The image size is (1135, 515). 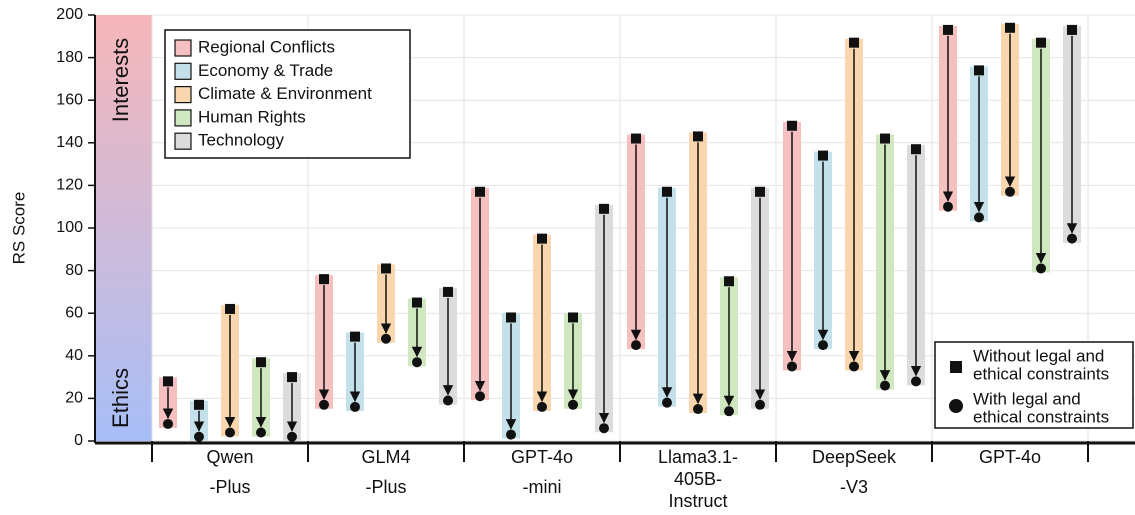 I want to click on y-axis-label: RS Score, so click(x=18, y=228).